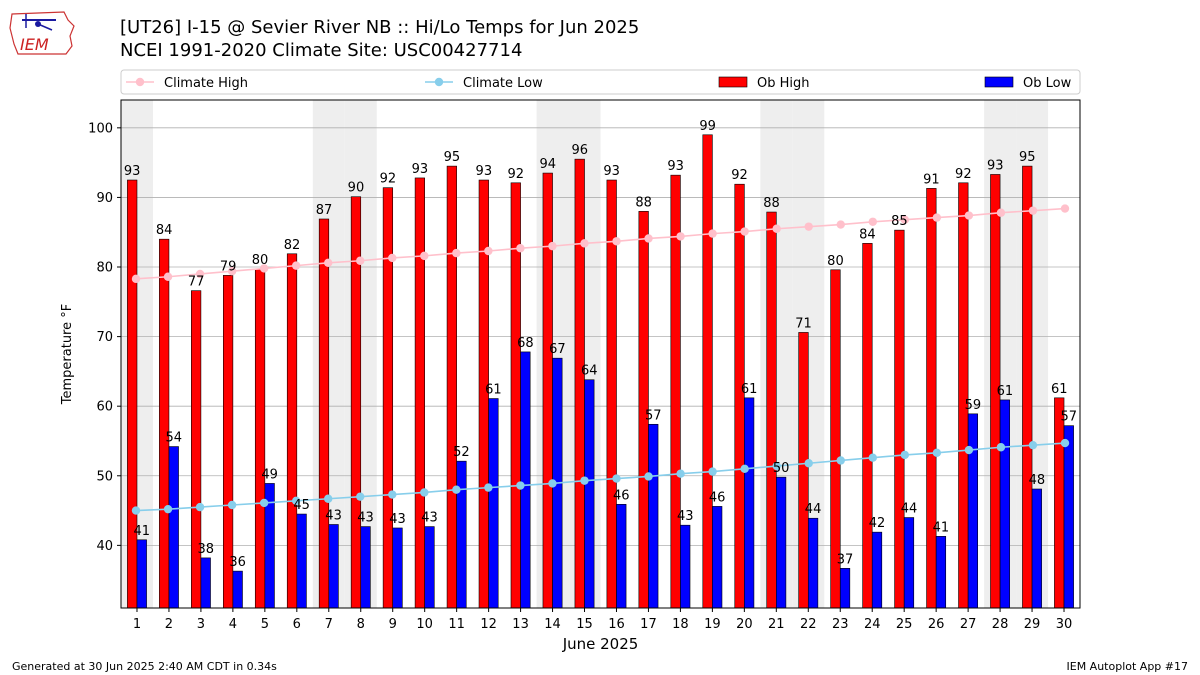 The width and height of the screenshot is (1200, 675). I want to click on ob-low-data-label: 48, so click(1037, 480).